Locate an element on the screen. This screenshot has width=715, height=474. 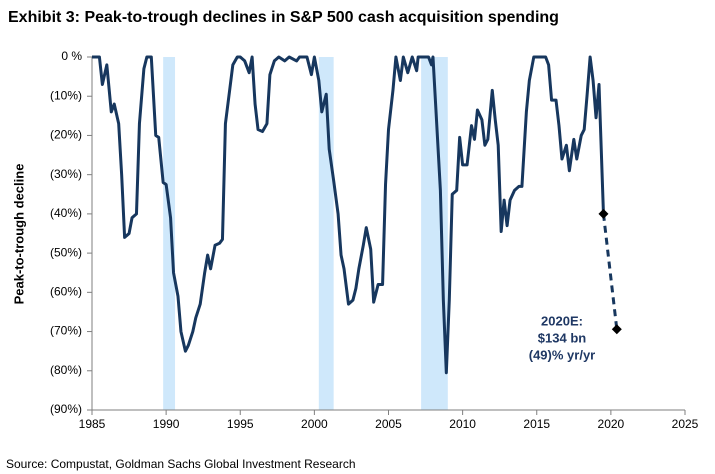
annotation: 2020E: is located at coordinates (562, 320).